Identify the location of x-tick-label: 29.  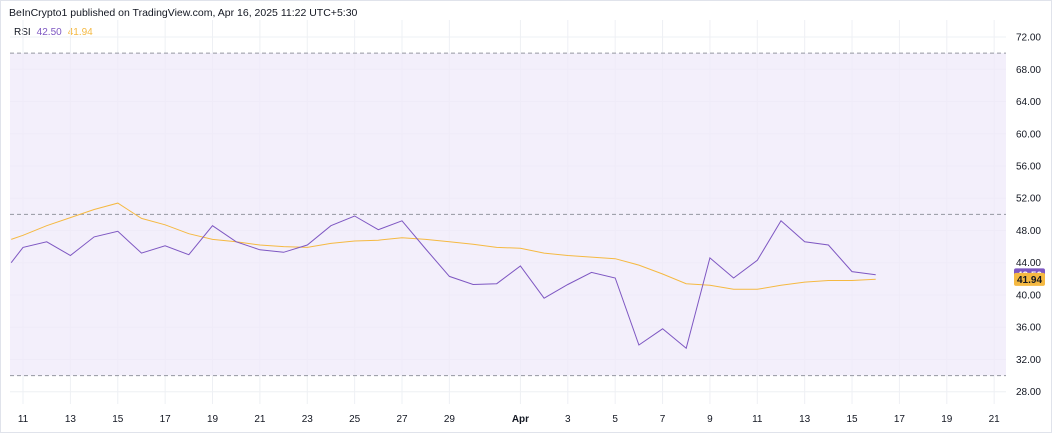
(450, 419).